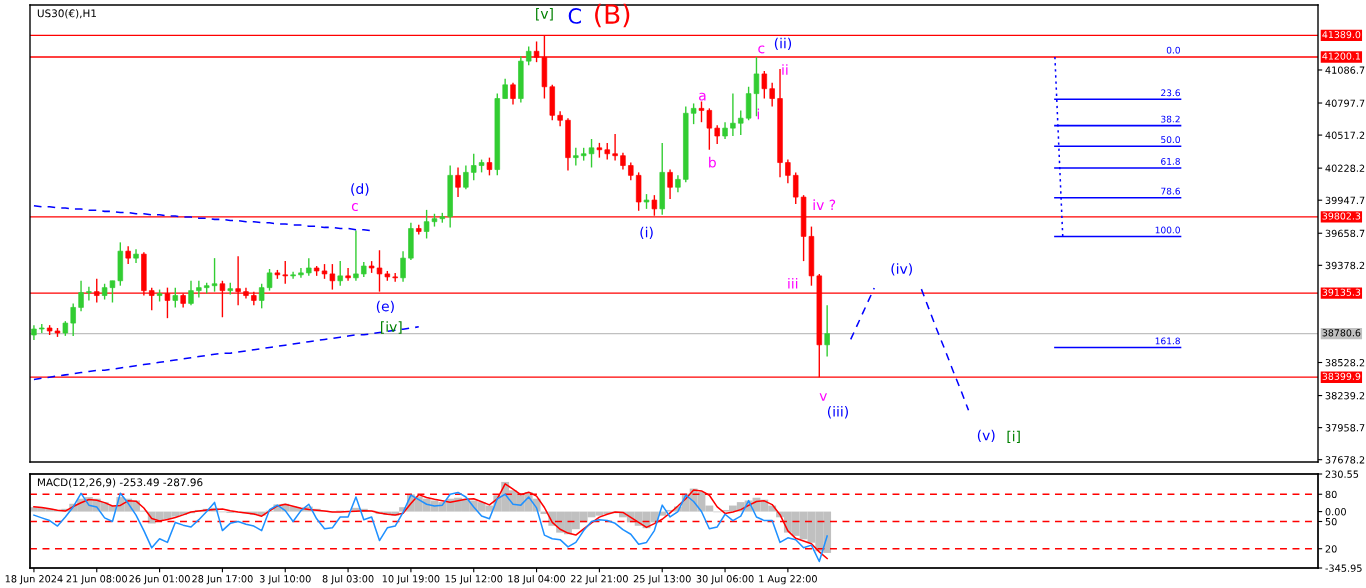 This screenshot has height=588, width=1366. What do you see at coordinates (1013, 437) in the screenshot?
I see `annotation: [i]` at bounding box center [1013, 437].